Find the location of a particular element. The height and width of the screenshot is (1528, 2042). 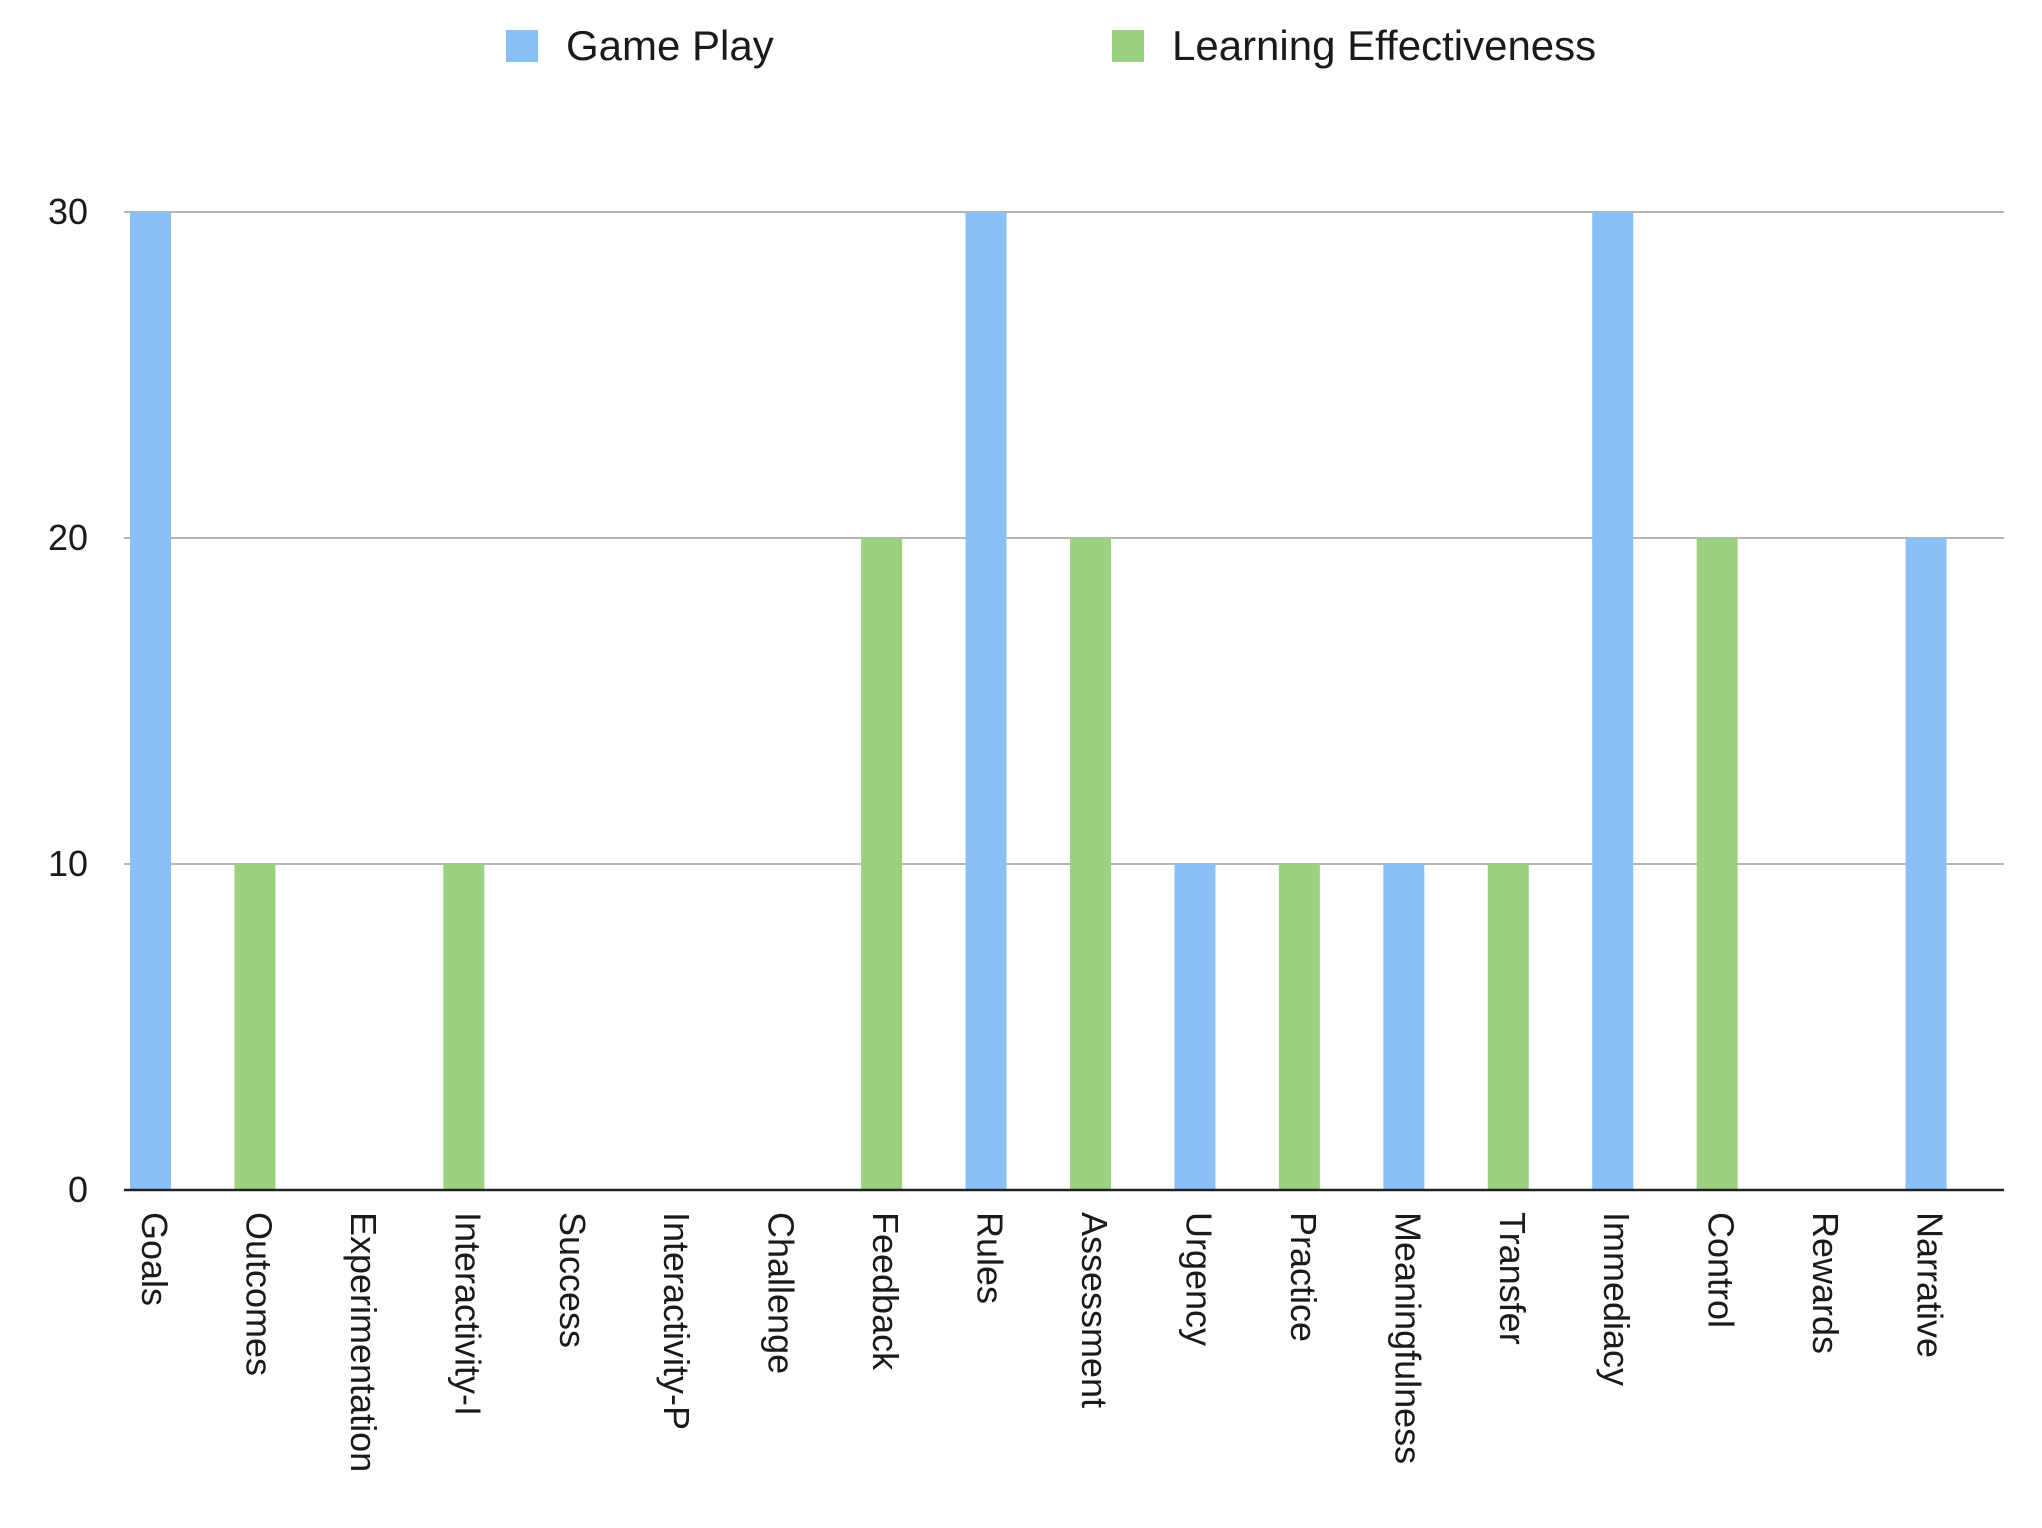

bar-game-play-urgency is located at coordinates (1195, 1027).